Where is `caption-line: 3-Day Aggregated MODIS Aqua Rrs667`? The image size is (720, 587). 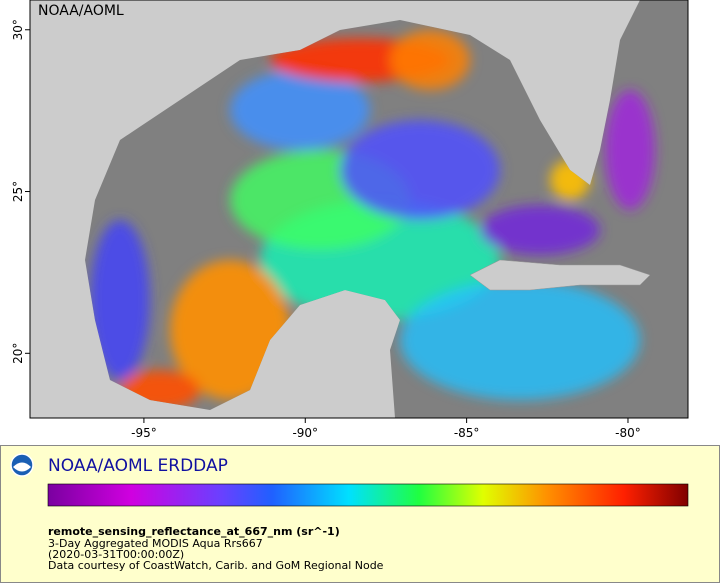 caption-line: 3-Day Aggregated MODIS Aqua Rrs667 is located at coordinates (155, 543).